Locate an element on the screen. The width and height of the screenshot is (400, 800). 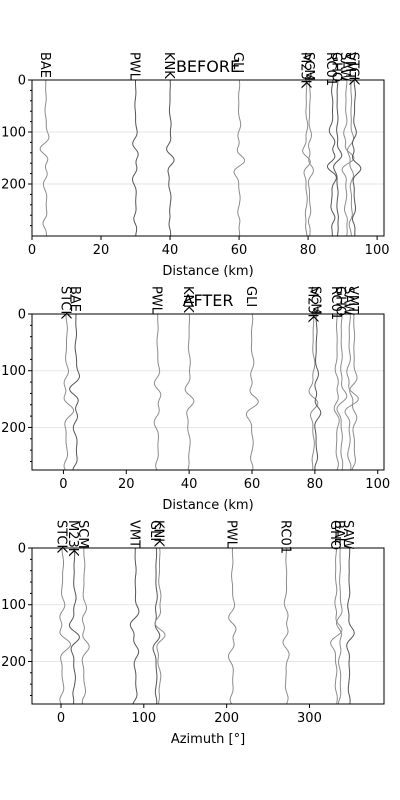
x-tick-label: 300 is located at coordinates (309, 718).